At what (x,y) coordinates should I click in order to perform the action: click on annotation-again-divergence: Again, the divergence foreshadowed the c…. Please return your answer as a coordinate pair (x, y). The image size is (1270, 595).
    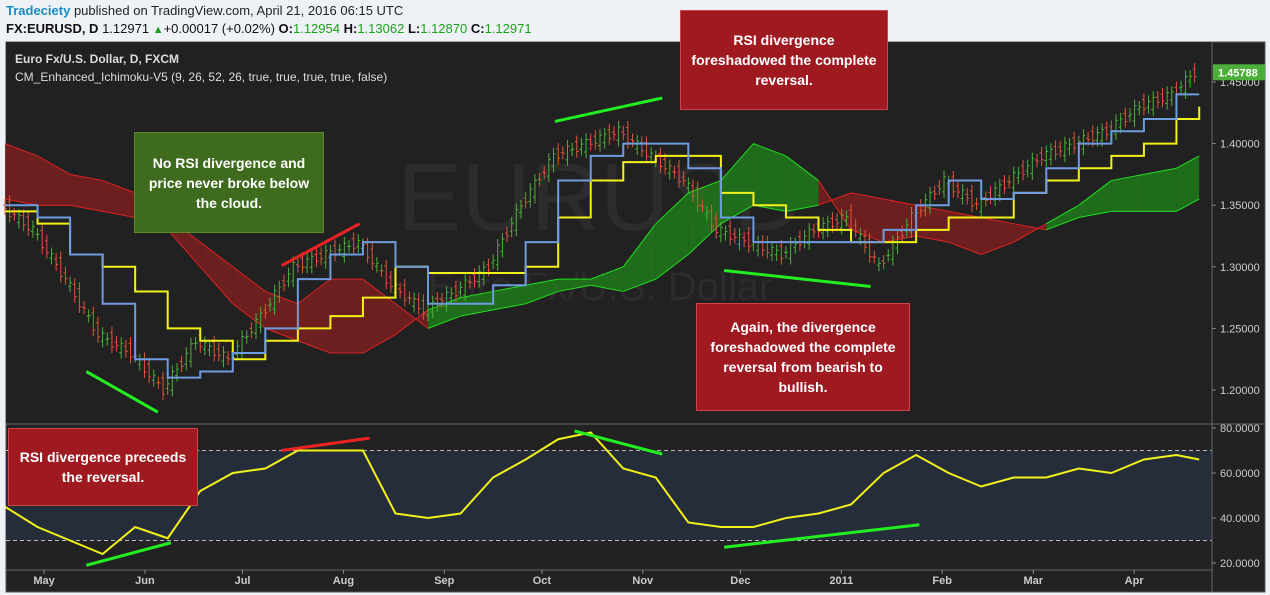
    Looking at the image, I should click on (803, 357).